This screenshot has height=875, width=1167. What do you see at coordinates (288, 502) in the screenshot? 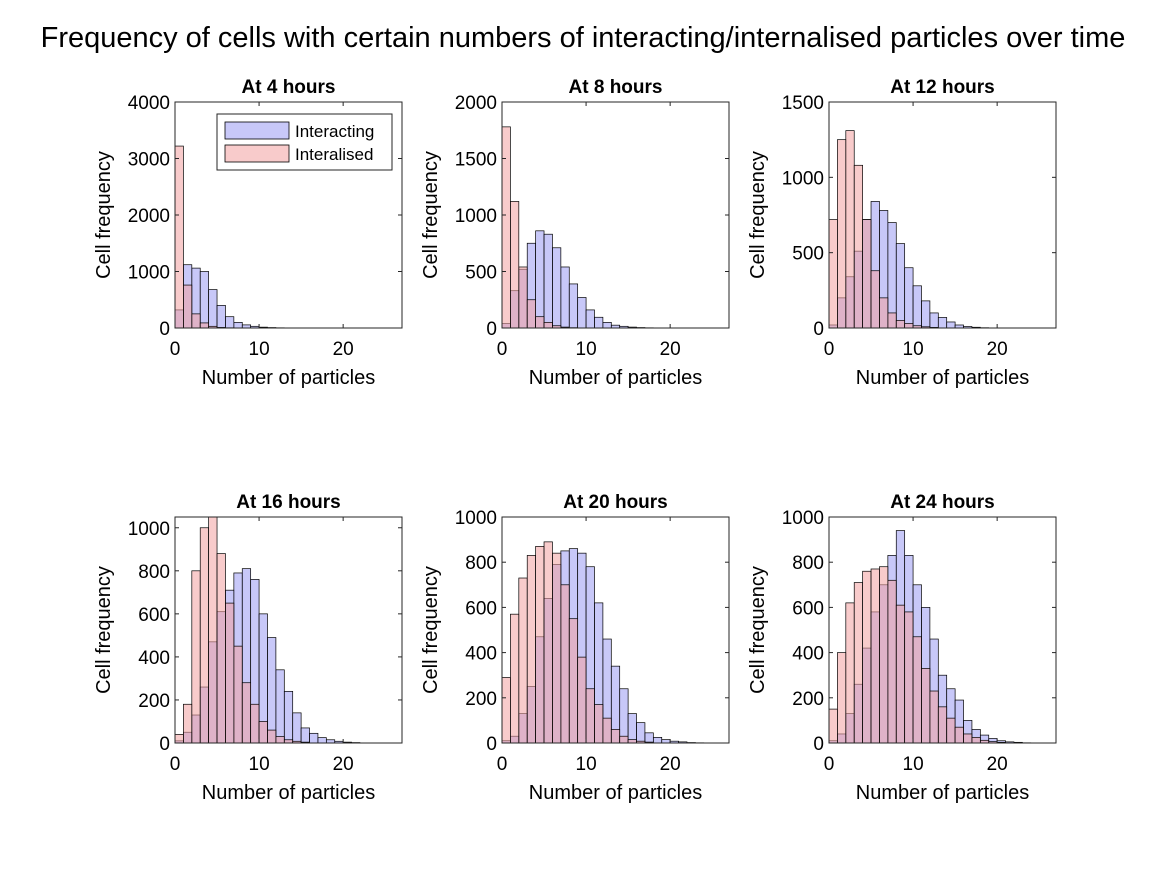
I see `subplot-title: At 16 hours` at bounding box center [288, 502].